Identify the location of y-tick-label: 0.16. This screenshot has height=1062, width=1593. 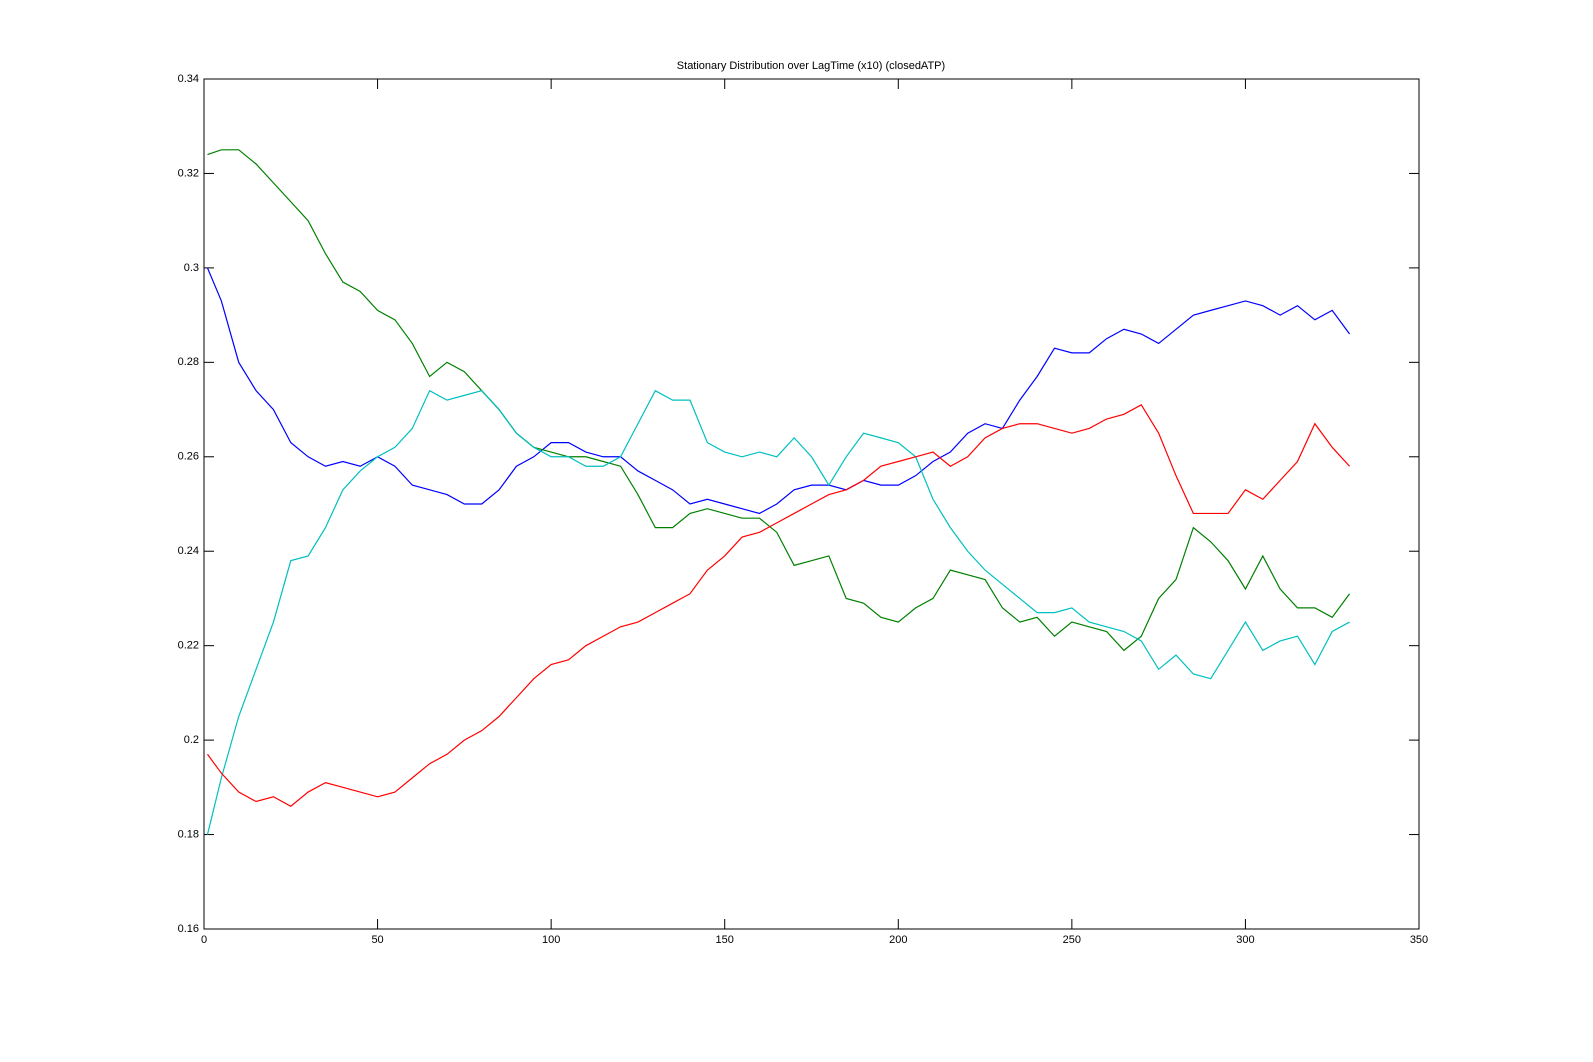
(188, 929).